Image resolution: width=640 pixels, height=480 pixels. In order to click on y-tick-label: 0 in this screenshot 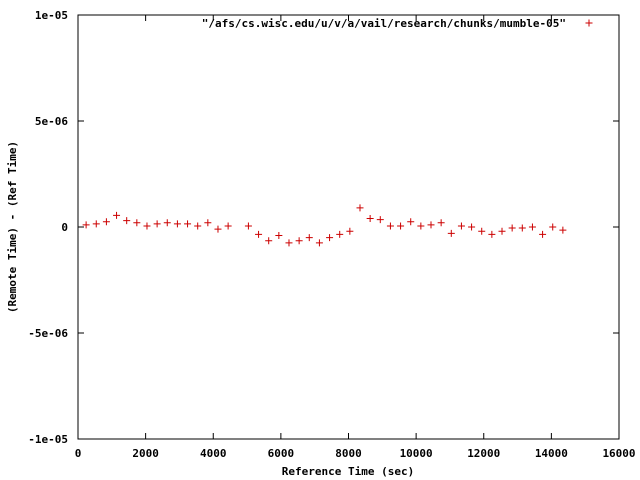, I will do `click(64, 227)`.